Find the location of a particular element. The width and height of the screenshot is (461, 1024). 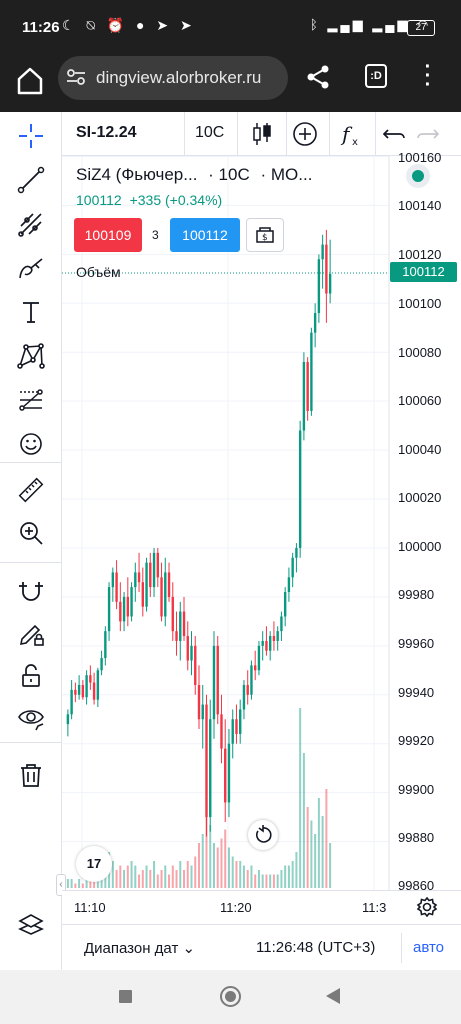

reset-chart-button is located at coordinates (263, 835).